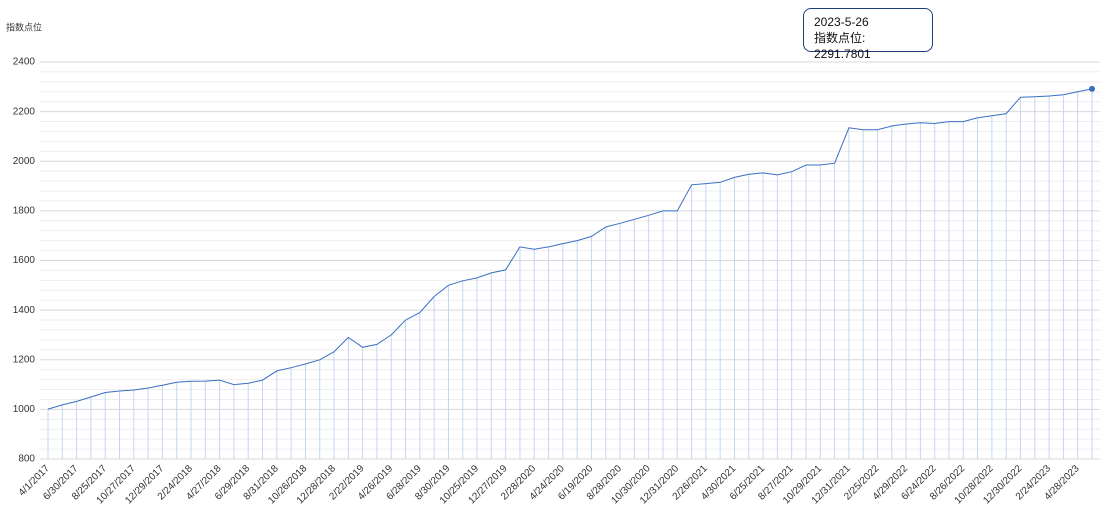 This screenshot has width=1116, height=513. I want to click on tooltip-text: 指数点位: 2291.7801, so click(842, 46).